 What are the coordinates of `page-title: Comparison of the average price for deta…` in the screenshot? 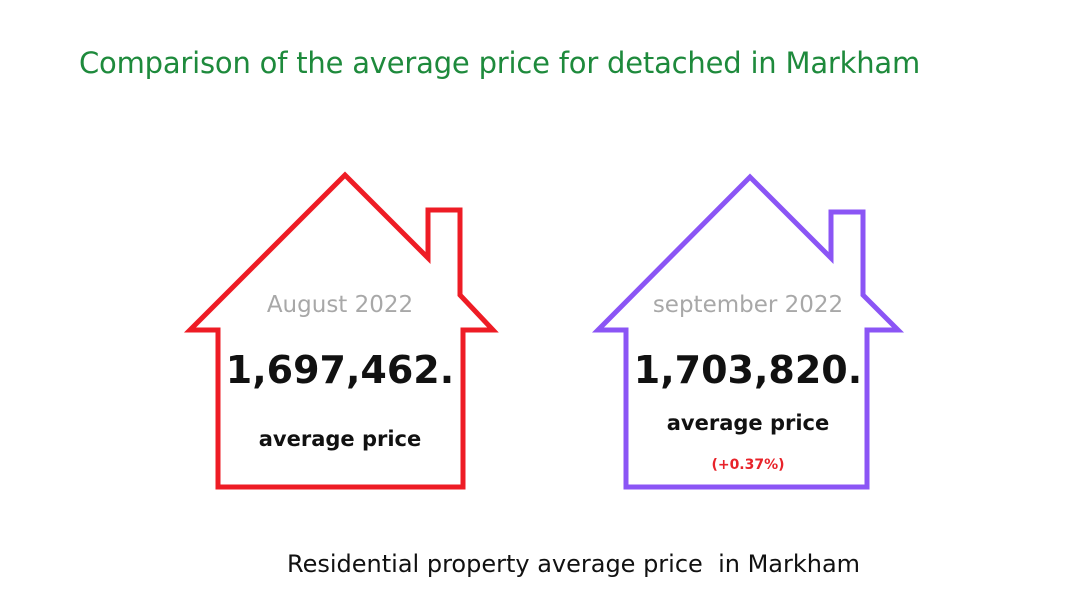 It's located at (500, 63).